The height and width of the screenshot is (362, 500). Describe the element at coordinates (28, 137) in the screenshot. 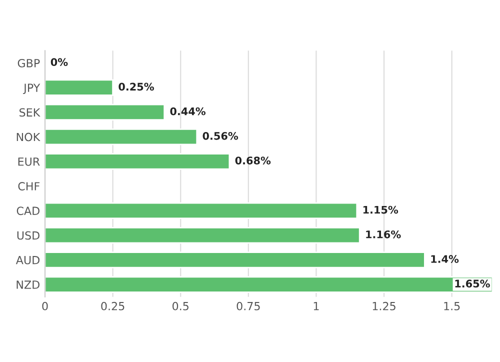

I see `y-tick-label: NOK` at that location.